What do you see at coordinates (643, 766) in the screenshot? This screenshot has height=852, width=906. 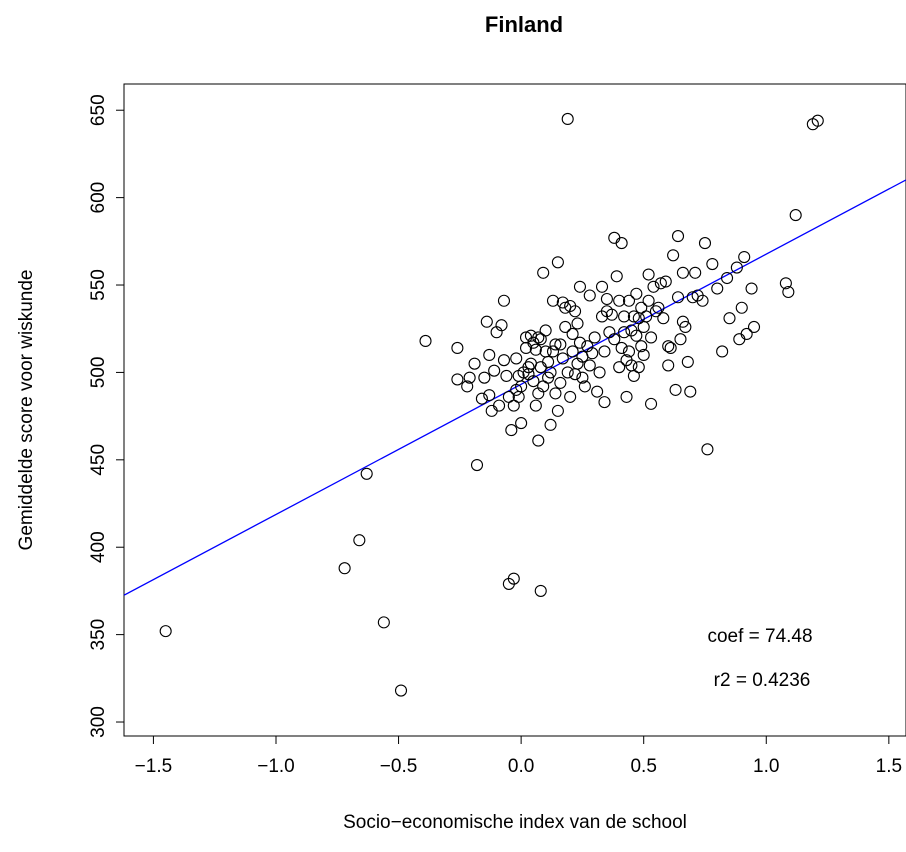 I see `x-tick-label: 0.5` at bounding box center [643, 766].